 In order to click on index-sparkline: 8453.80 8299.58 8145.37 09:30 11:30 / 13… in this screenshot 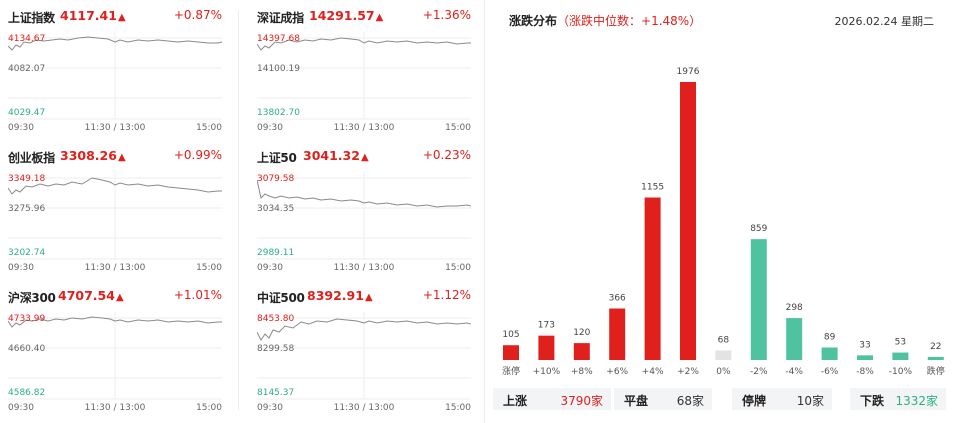, I will do `click(364, 362)`.